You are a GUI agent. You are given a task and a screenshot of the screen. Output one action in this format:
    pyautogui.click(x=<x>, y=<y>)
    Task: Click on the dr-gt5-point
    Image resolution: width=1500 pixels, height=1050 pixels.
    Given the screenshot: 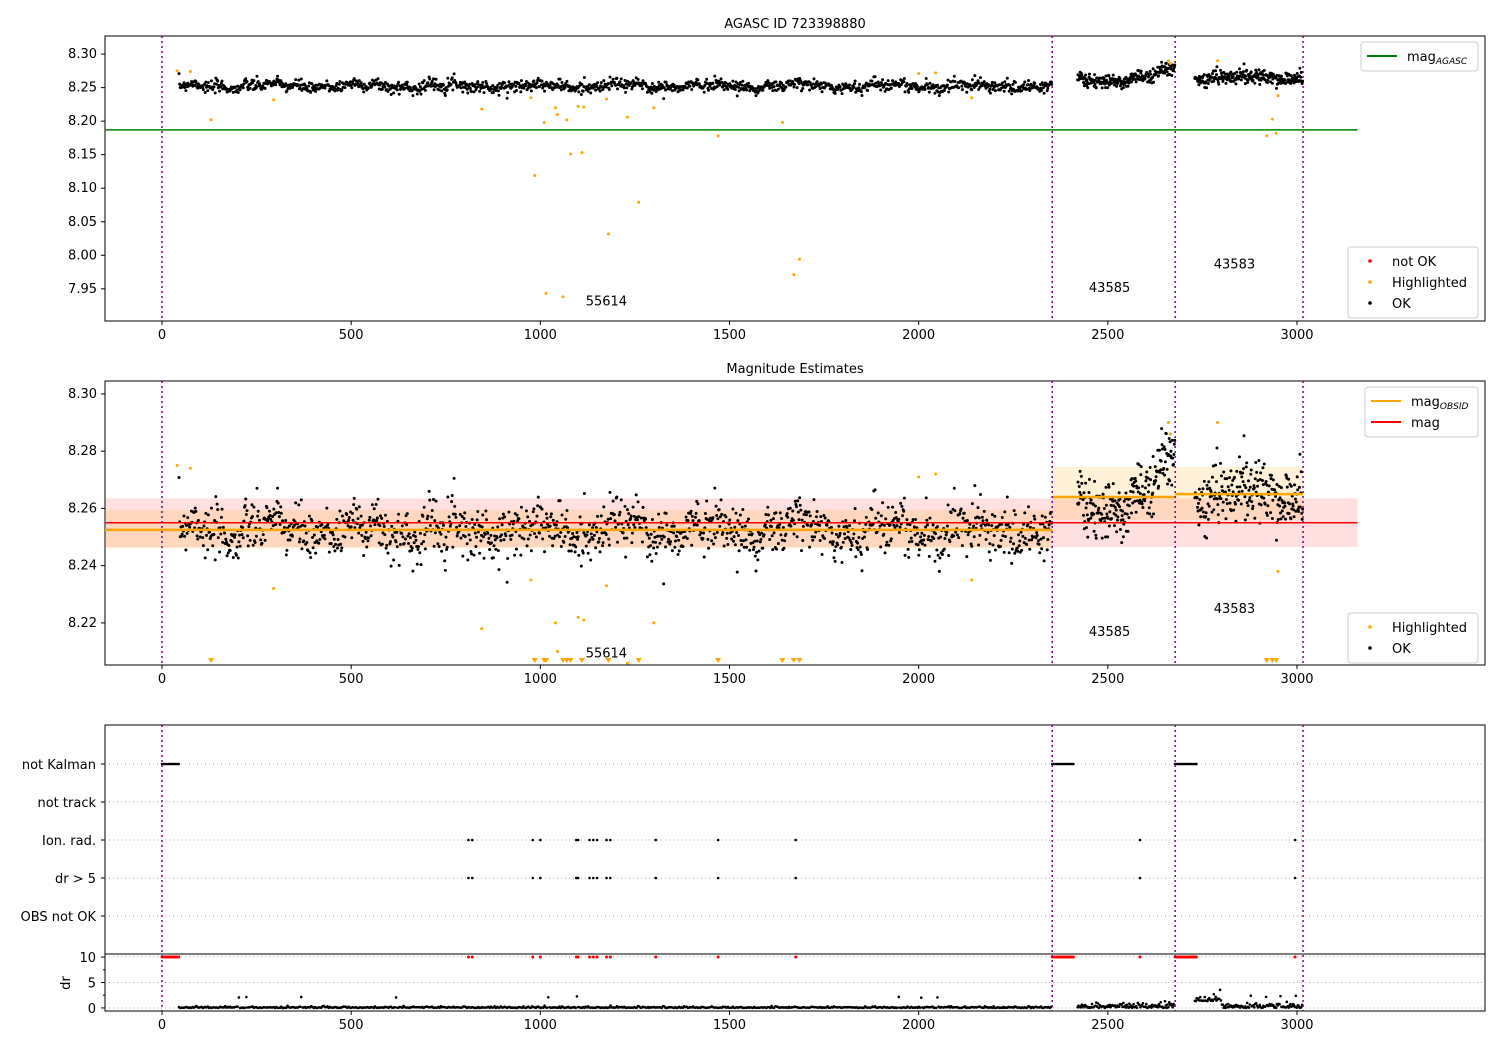 What is the action you would take?
    pyautogui.click(x=540, y=878)
    